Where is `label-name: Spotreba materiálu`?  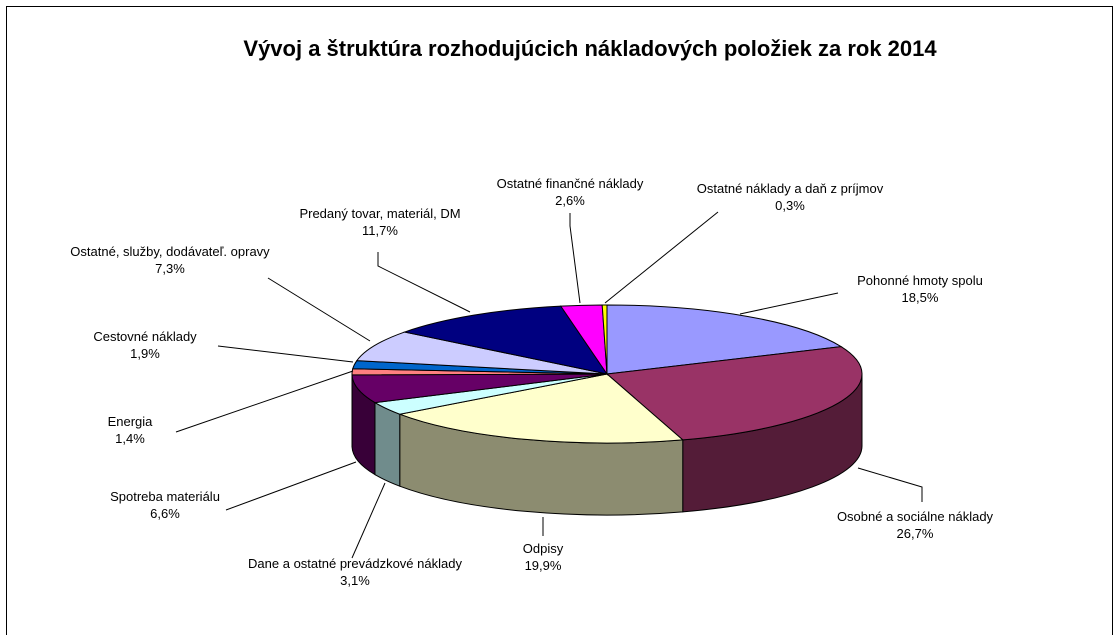 label-name: Spotreba materiálu is located at coordinates (165, 496).